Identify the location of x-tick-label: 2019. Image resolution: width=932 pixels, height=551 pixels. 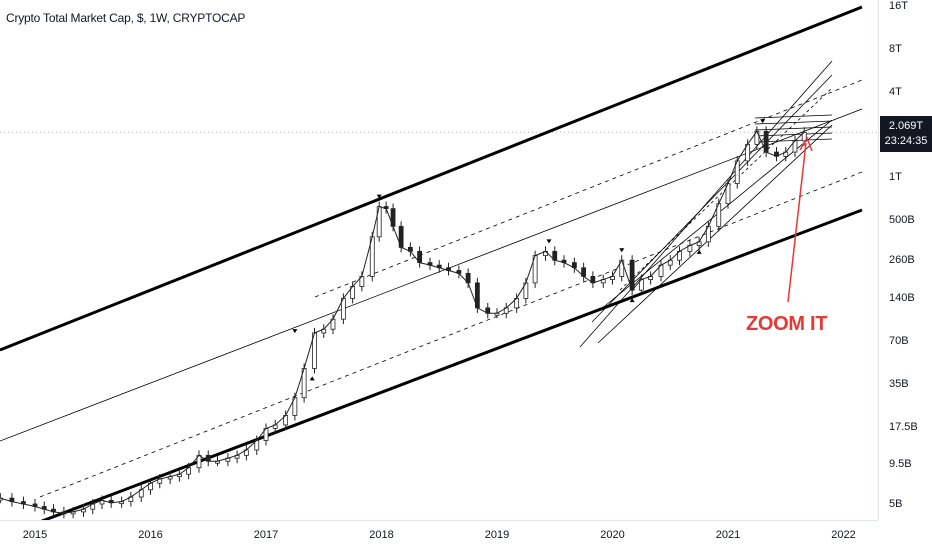
(497, 535).